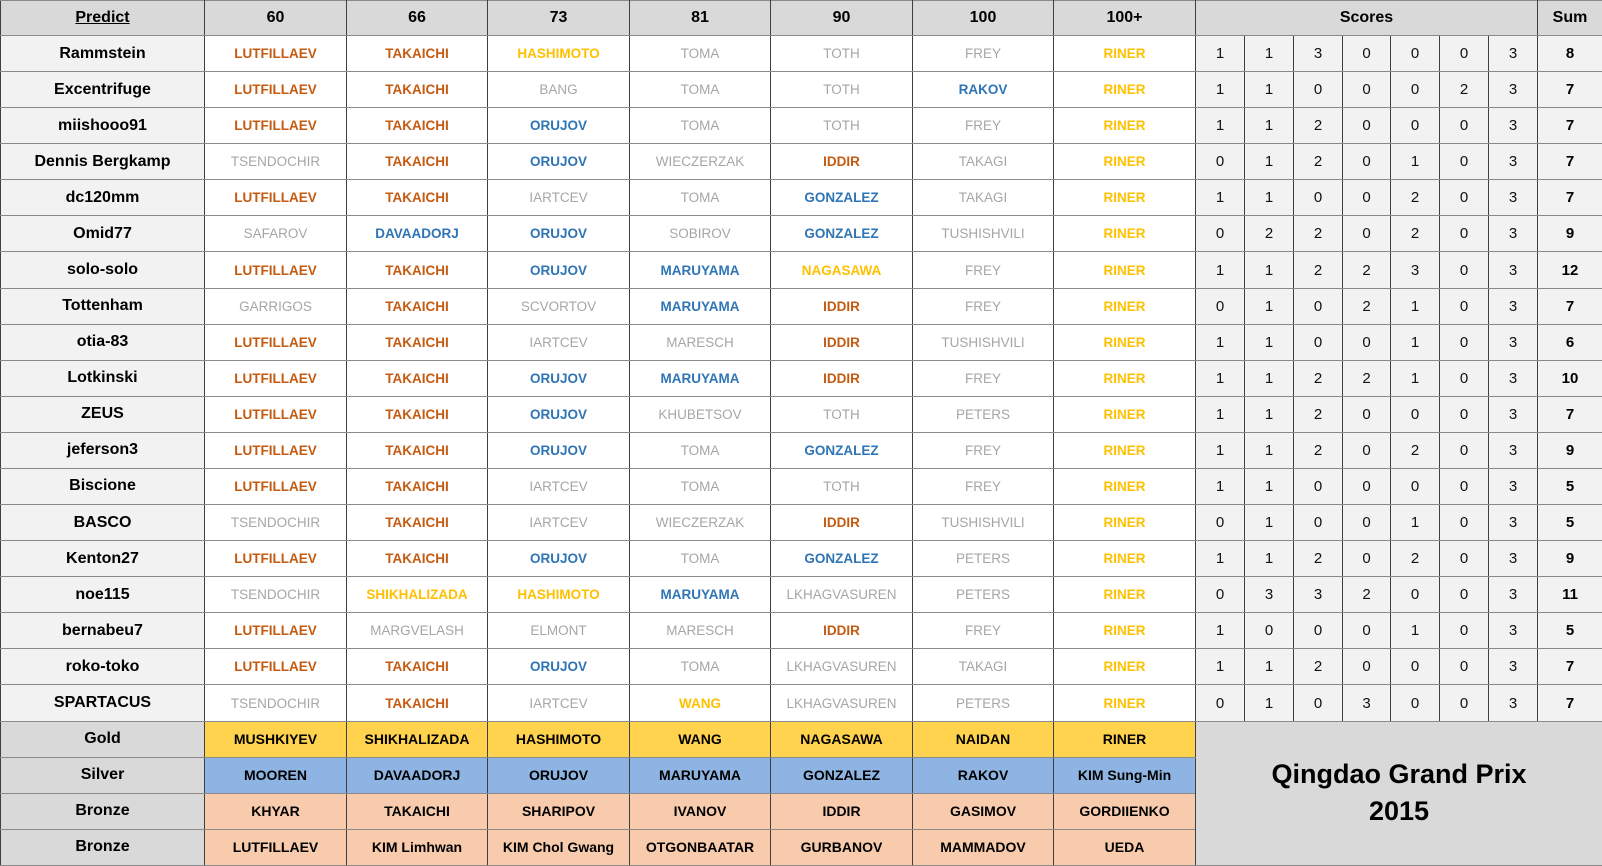  Describe the element at coordinates (983, 90) in the screenshot. I see `prediction-cell: RAKOV` at that location.